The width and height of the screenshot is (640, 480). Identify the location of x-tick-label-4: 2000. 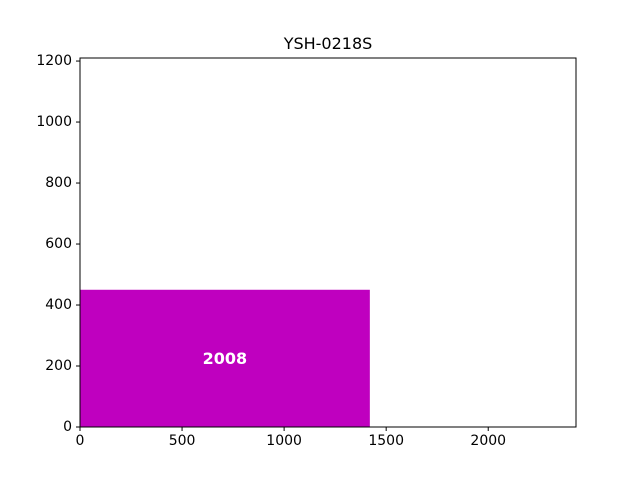
(488, 441).